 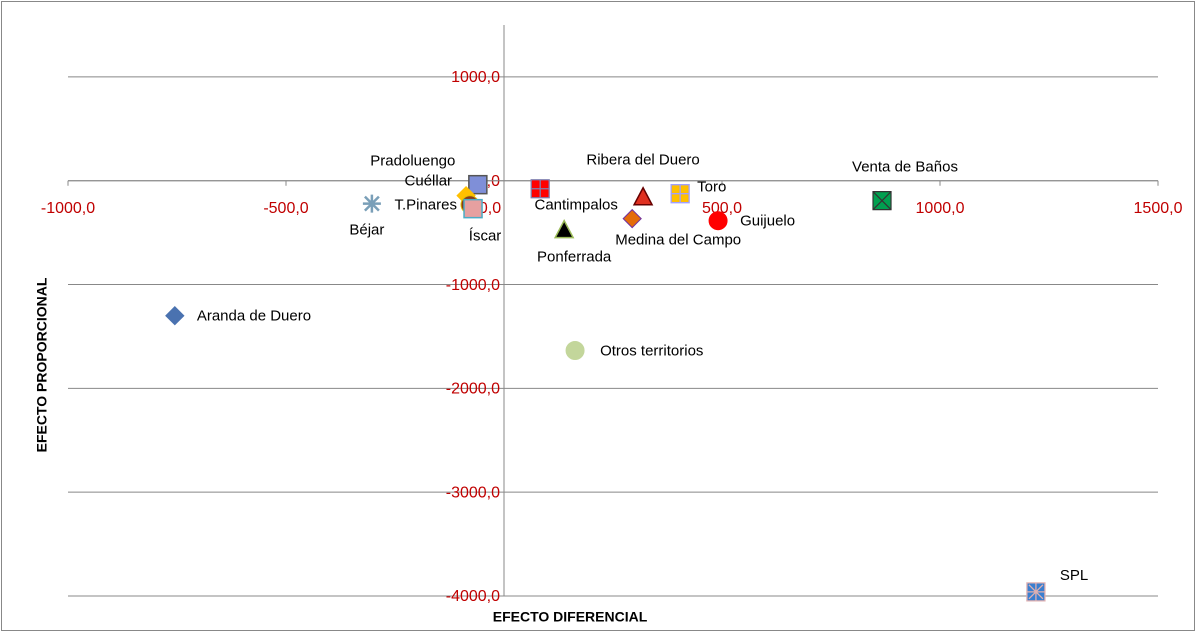 What do you see at coordinates (473, 285) in the screenshot?
I see `y-tick-label: -1000,0` at bounding box center [473, 285].